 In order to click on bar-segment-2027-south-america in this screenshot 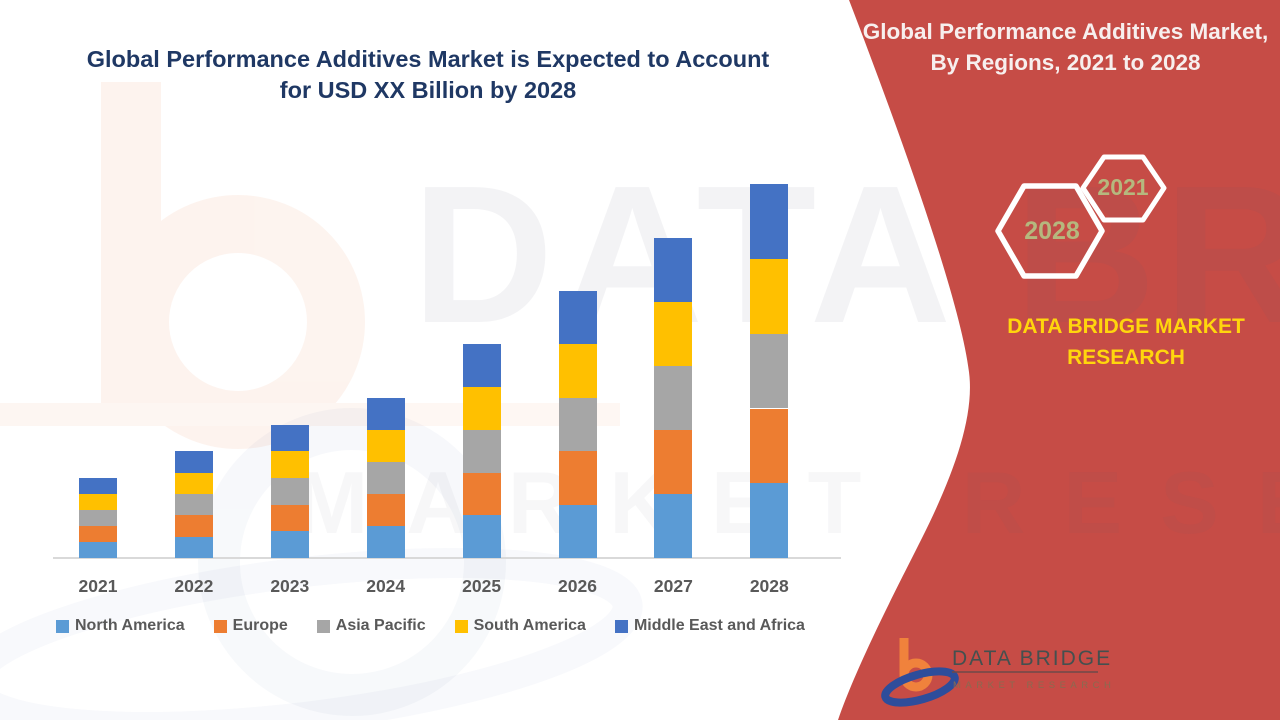, I will do `click(673, 333)`.